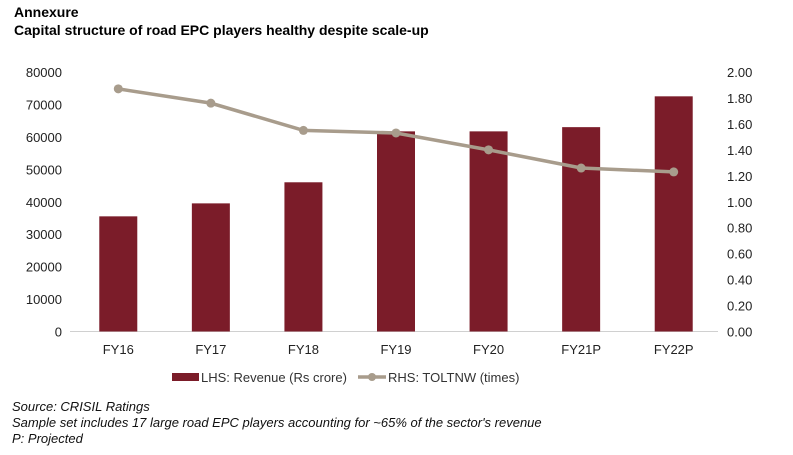 The height and width of the screenshot is (455, 793). What do you see at coordinates (118, 89) in the screenshot?
I see `line-point-FY16` at bounding box center [118, 89].